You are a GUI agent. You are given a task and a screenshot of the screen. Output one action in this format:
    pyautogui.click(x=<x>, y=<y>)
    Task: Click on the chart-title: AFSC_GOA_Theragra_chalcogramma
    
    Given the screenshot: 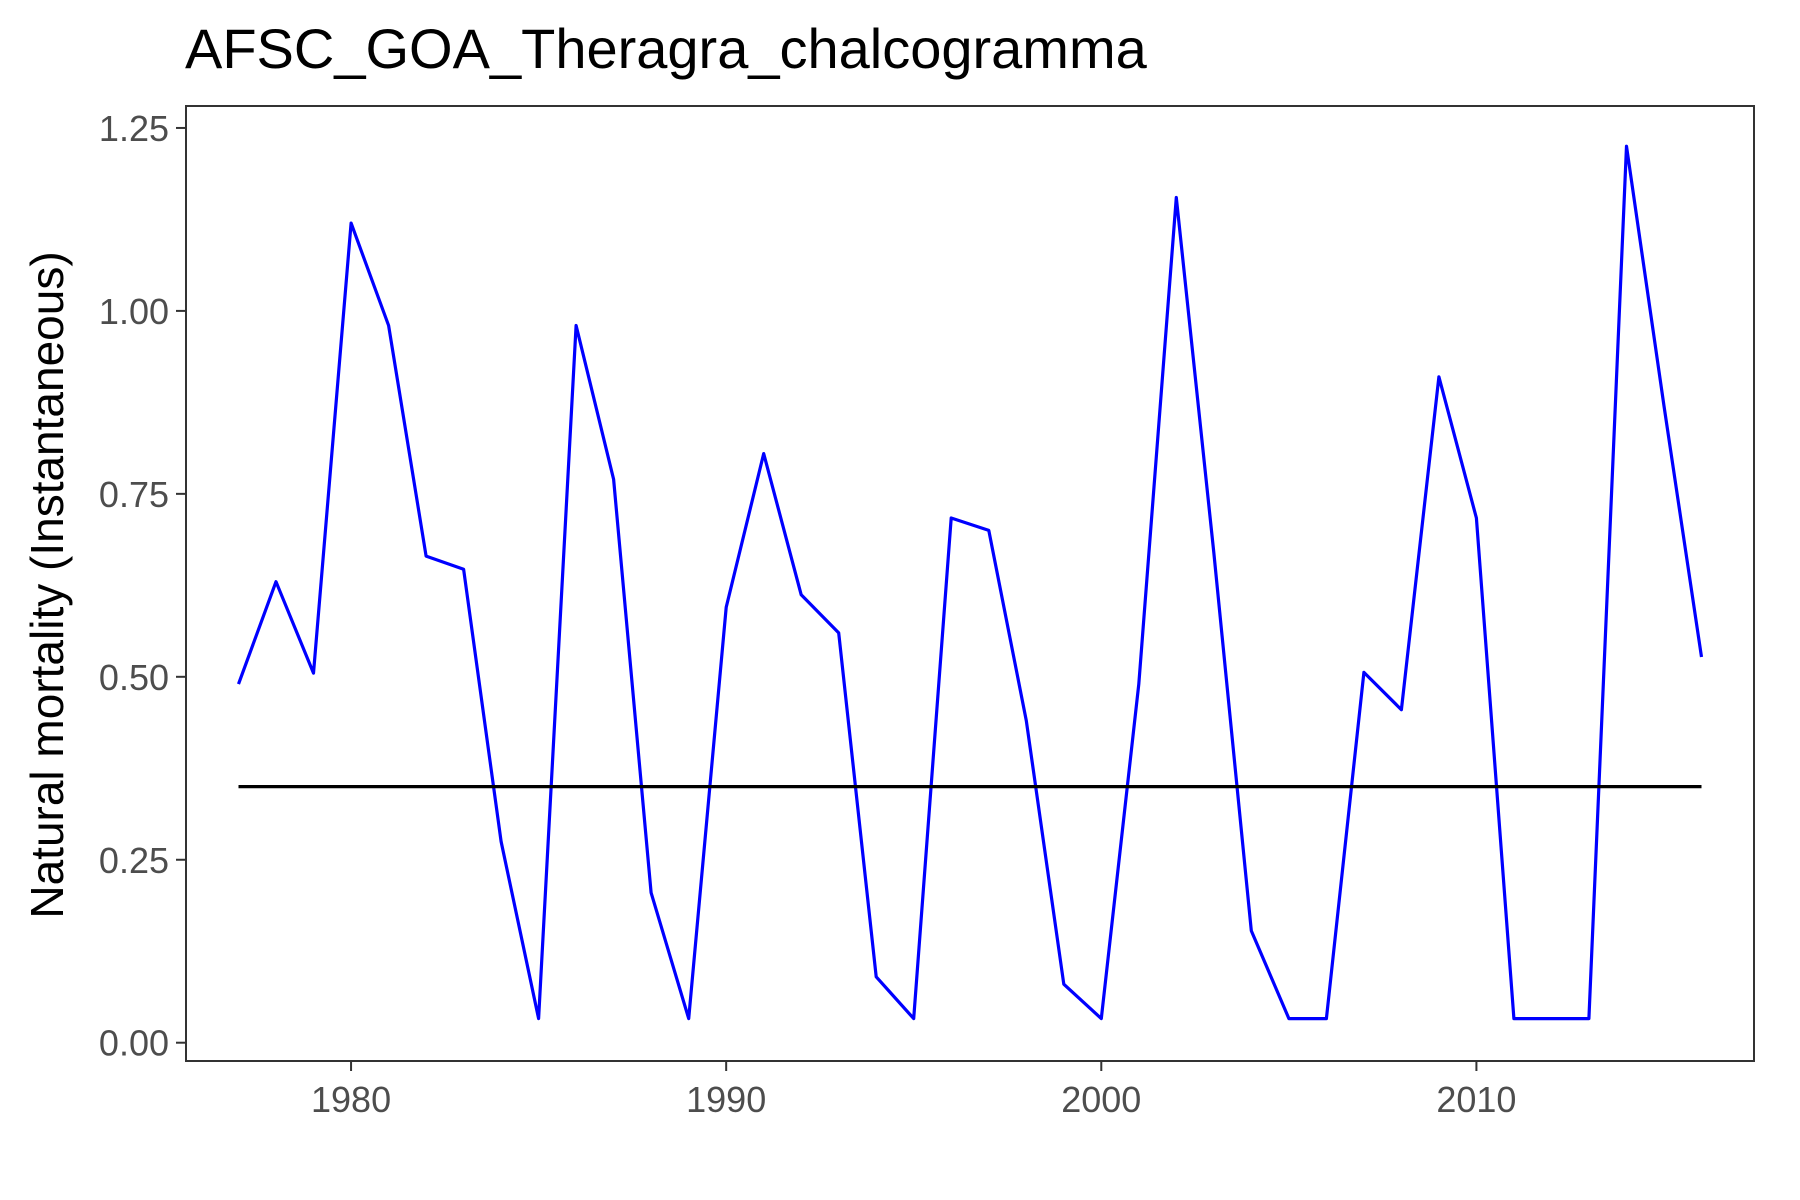 What is the action you would take?
    pyautogui.click(x=666, y=48)
    